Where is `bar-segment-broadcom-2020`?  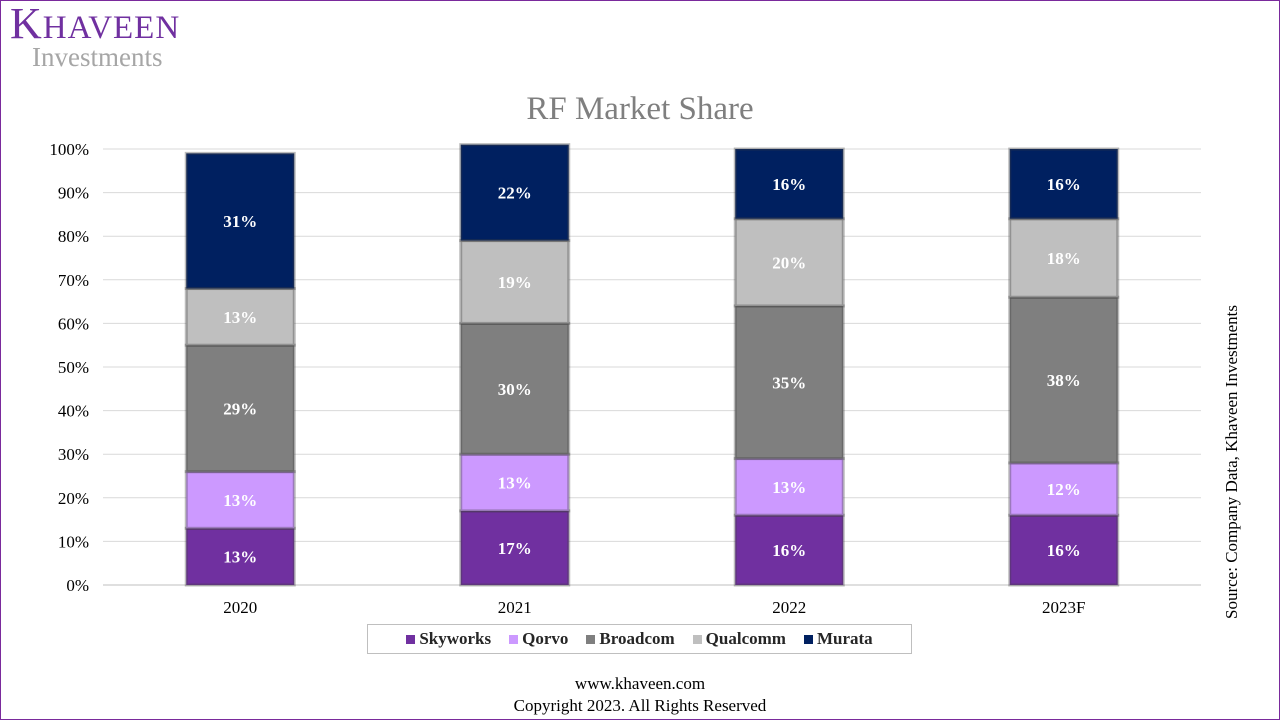 bar-segment-broadcom-2020 is located at coordinates (240, 408).